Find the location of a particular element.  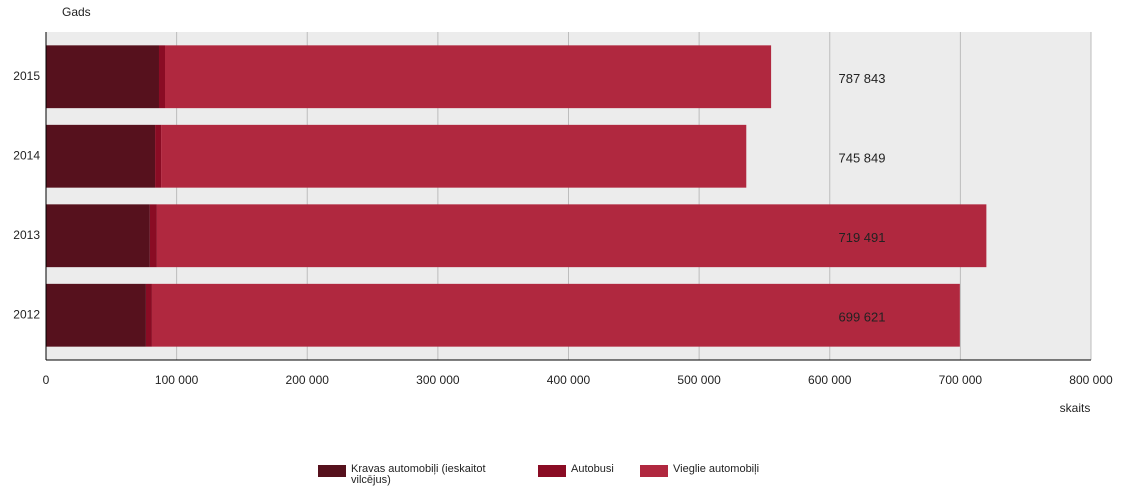

x-axis-label: skaits is located at coordinates (1075, 408).